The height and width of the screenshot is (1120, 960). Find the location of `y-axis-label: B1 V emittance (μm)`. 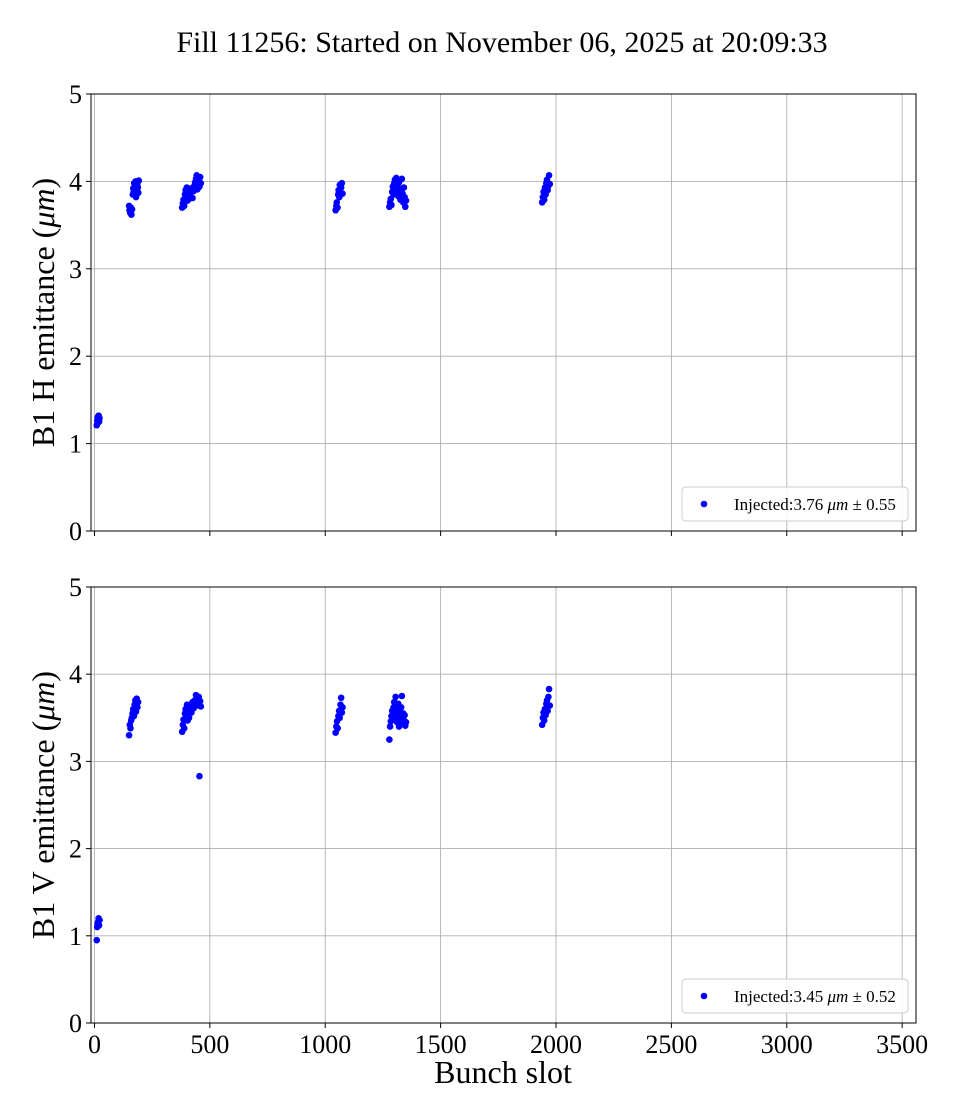

y-axis-label: B1 V emittance (μm) is located at coordinates (43, 805).